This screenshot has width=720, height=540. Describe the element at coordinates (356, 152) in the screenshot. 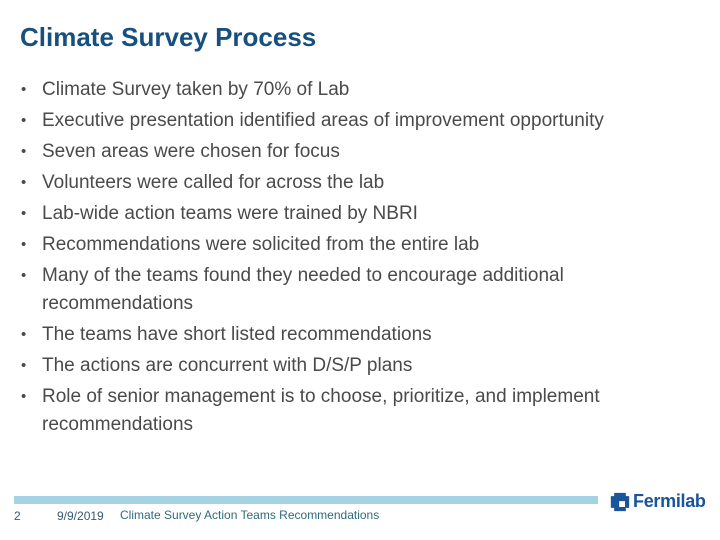

I see `bullet-item: Seven areas were chosen for focus` at that location.